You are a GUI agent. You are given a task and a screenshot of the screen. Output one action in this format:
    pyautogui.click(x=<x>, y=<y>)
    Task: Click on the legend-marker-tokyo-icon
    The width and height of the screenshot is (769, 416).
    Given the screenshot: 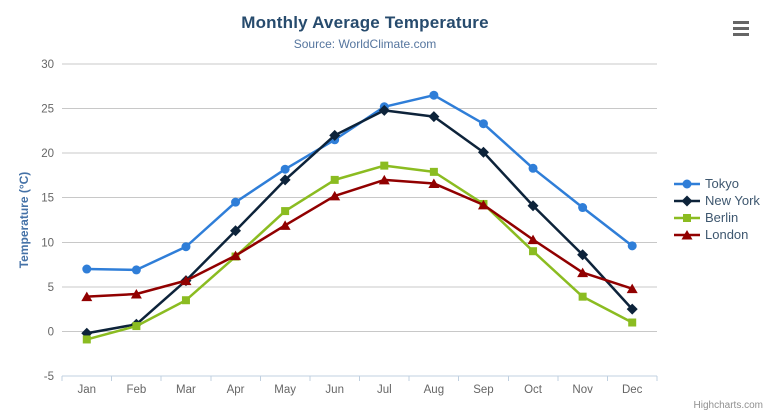 What is the action you would take?
    pyautogui.click(x=687, y=183)
    